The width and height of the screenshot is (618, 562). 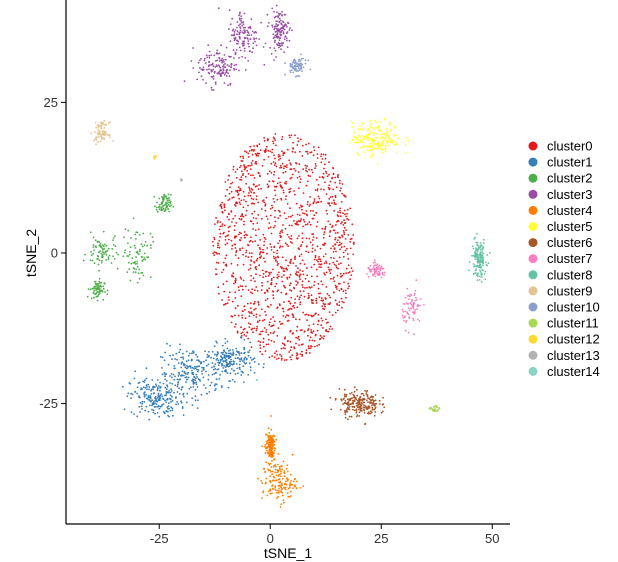 I want to click on x-axis-ticks: -25 0 25 50, so click(x=324, y=535).